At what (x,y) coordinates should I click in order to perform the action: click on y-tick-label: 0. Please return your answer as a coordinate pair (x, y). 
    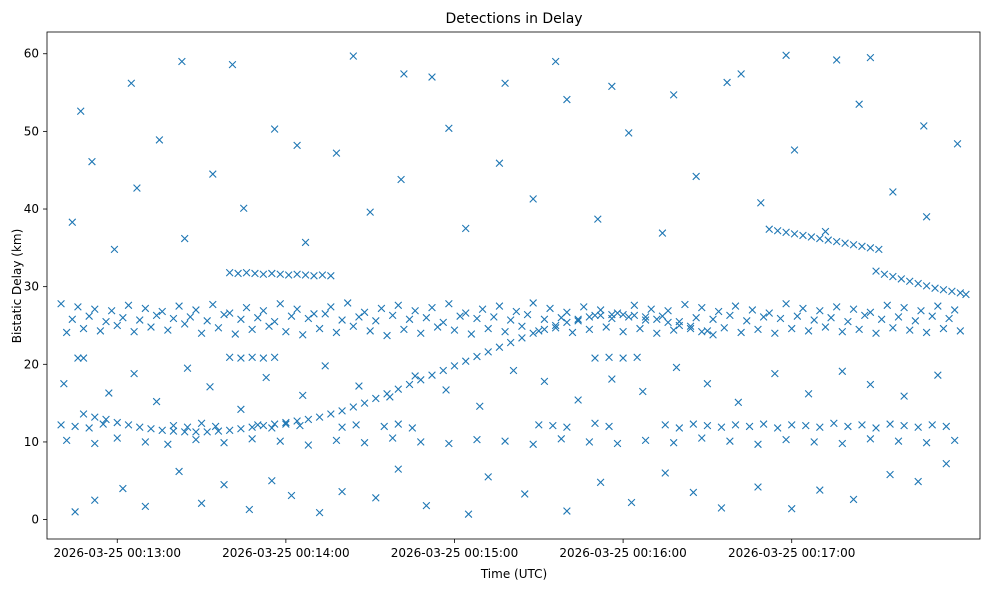
    Looking at the image, I should click on (35, 520).